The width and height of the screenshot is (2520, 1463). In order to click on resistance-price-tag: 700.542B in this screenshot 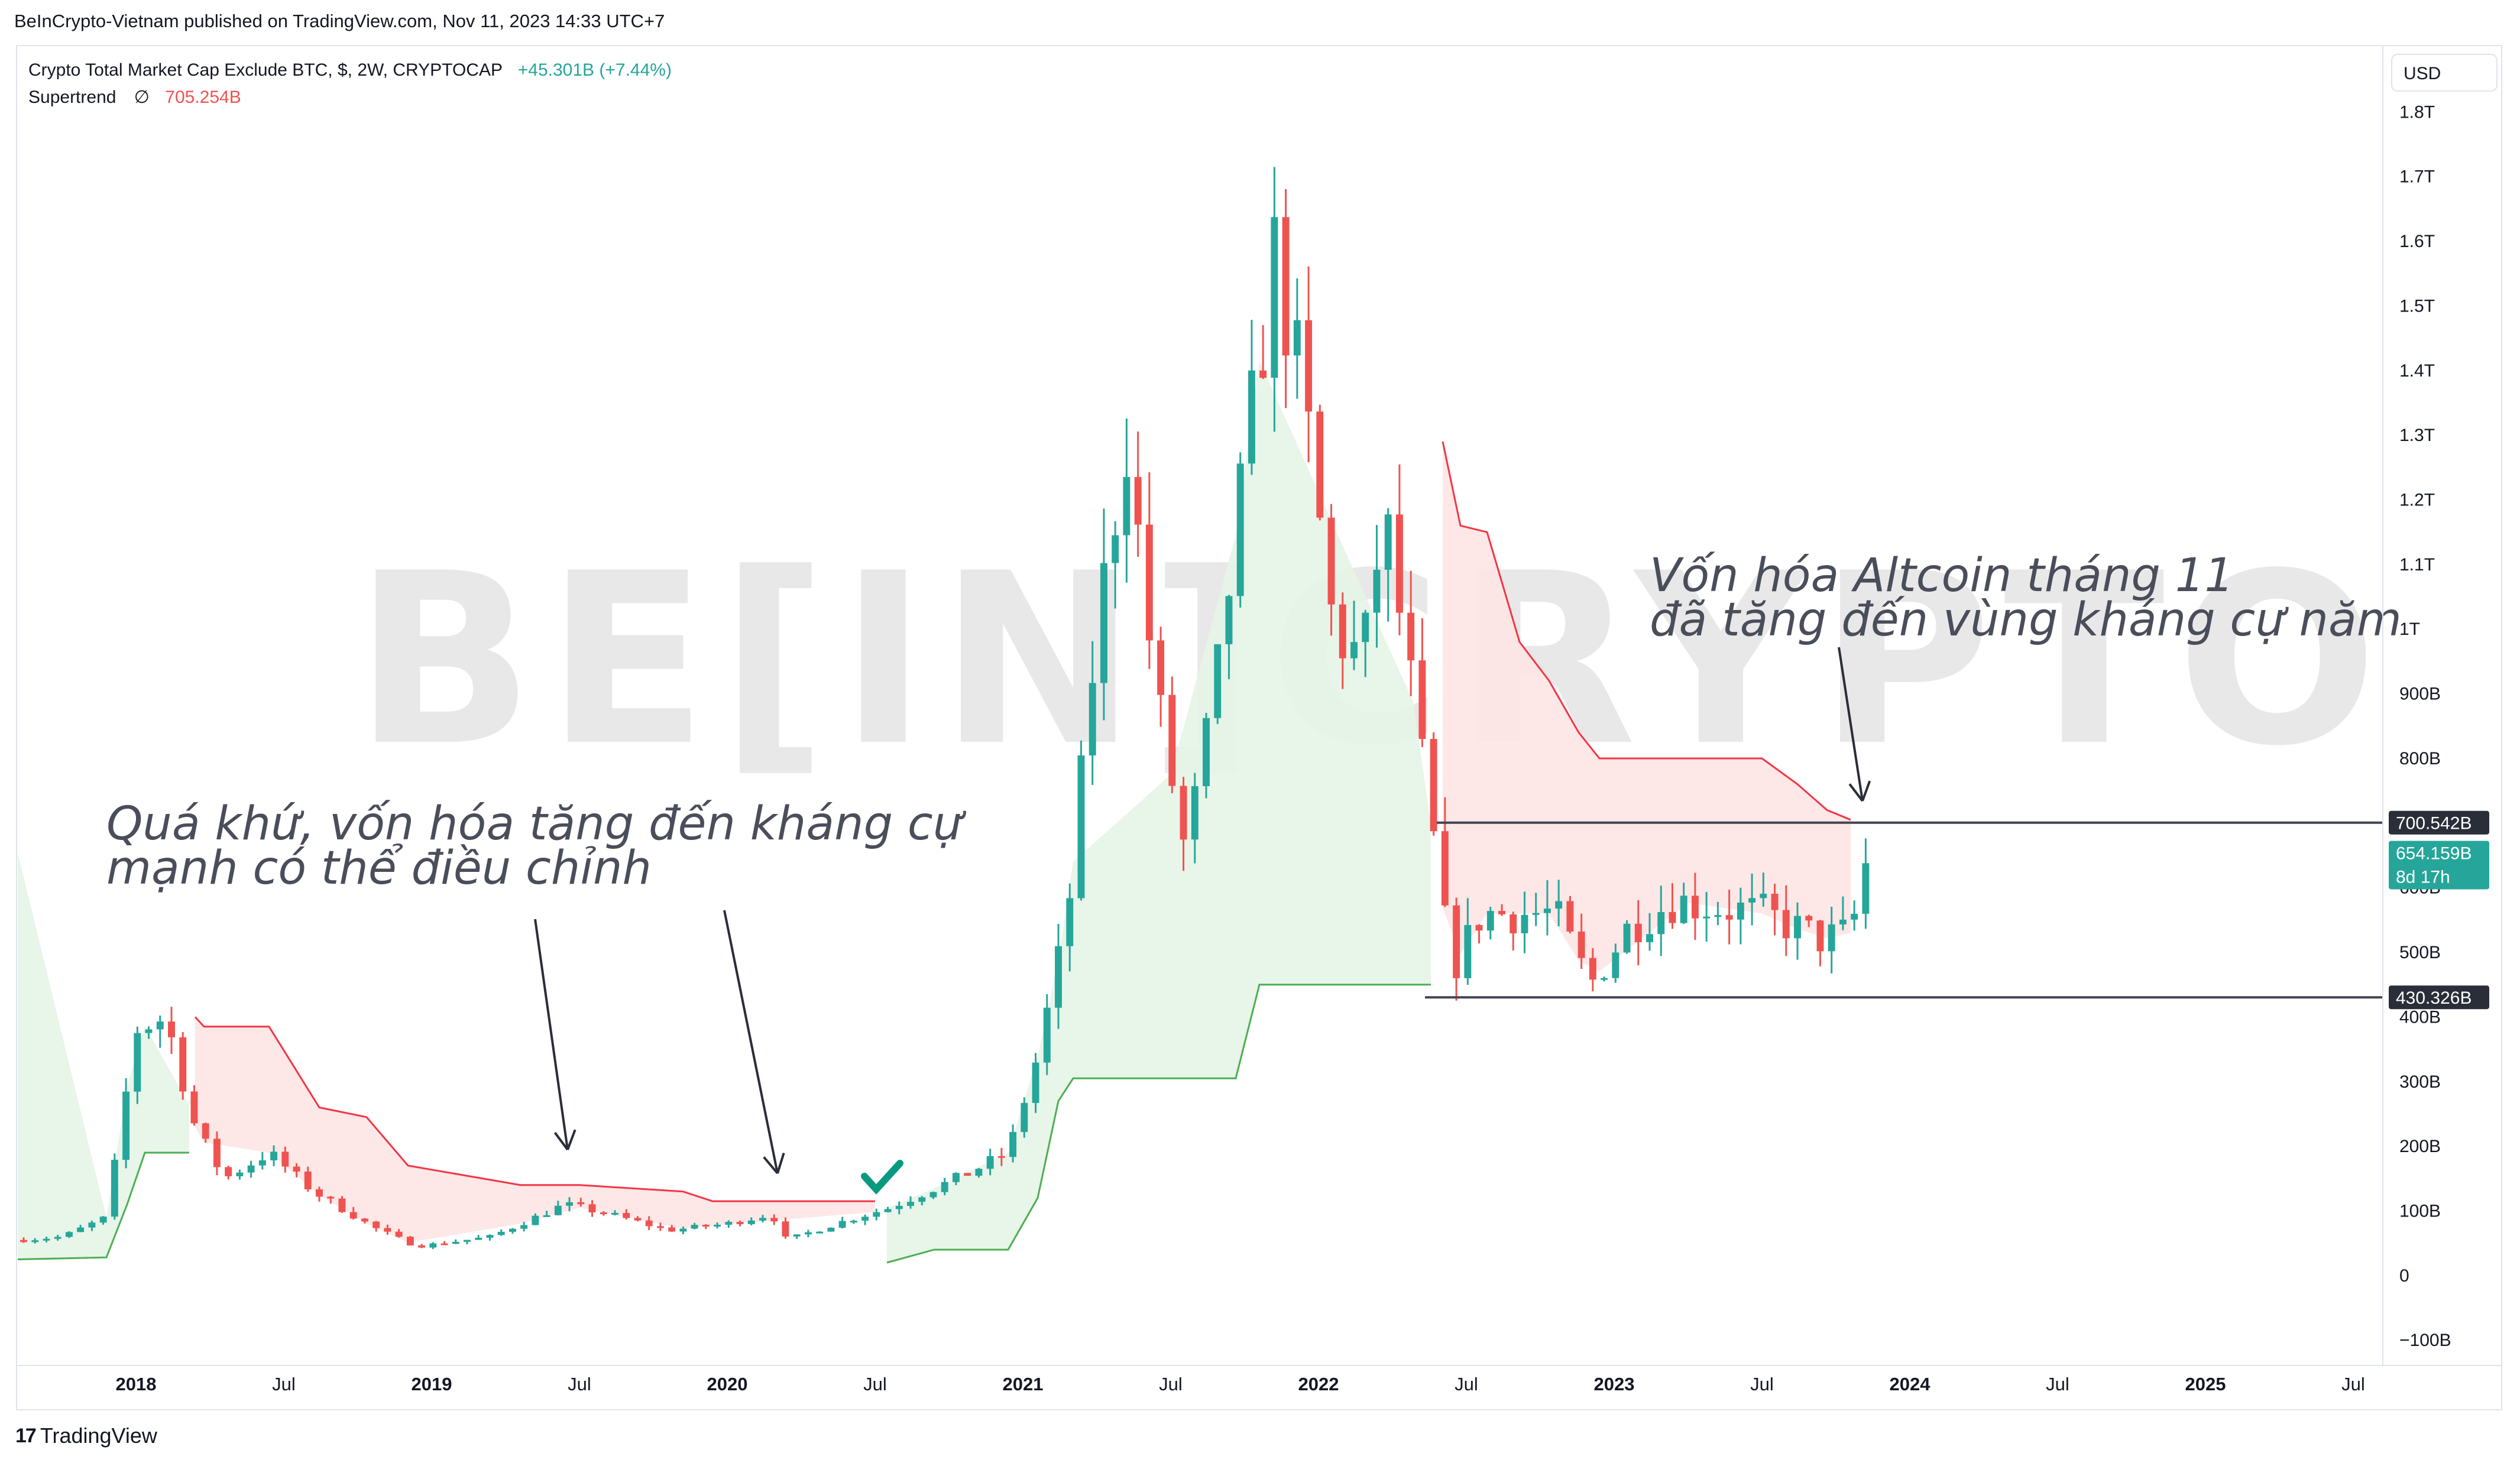, I will do `click(2439, 822)`.